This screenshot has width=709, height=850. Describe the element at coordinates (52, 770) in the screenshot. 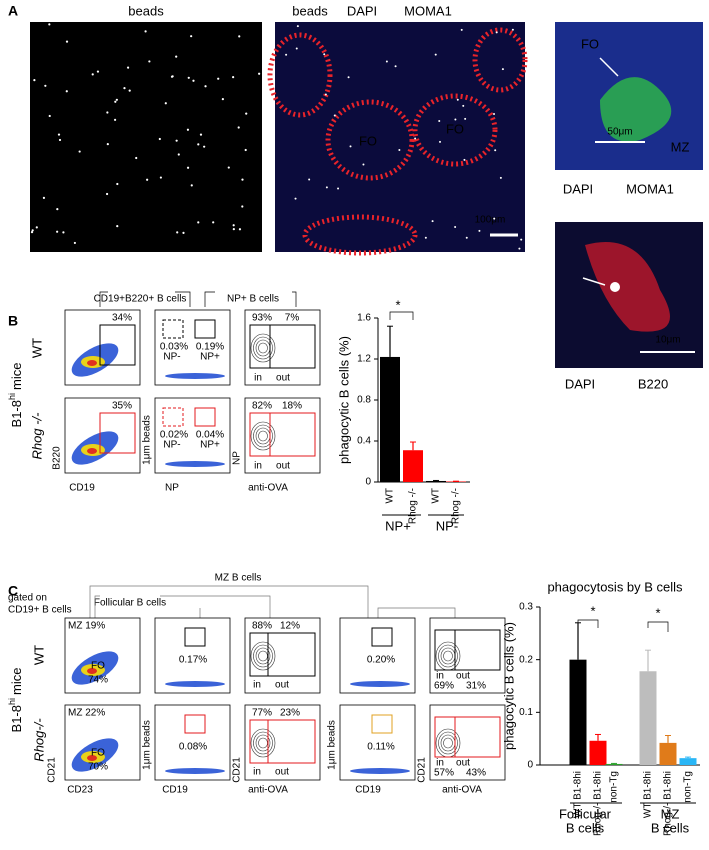

I see `axis-label: CD21` at that location.